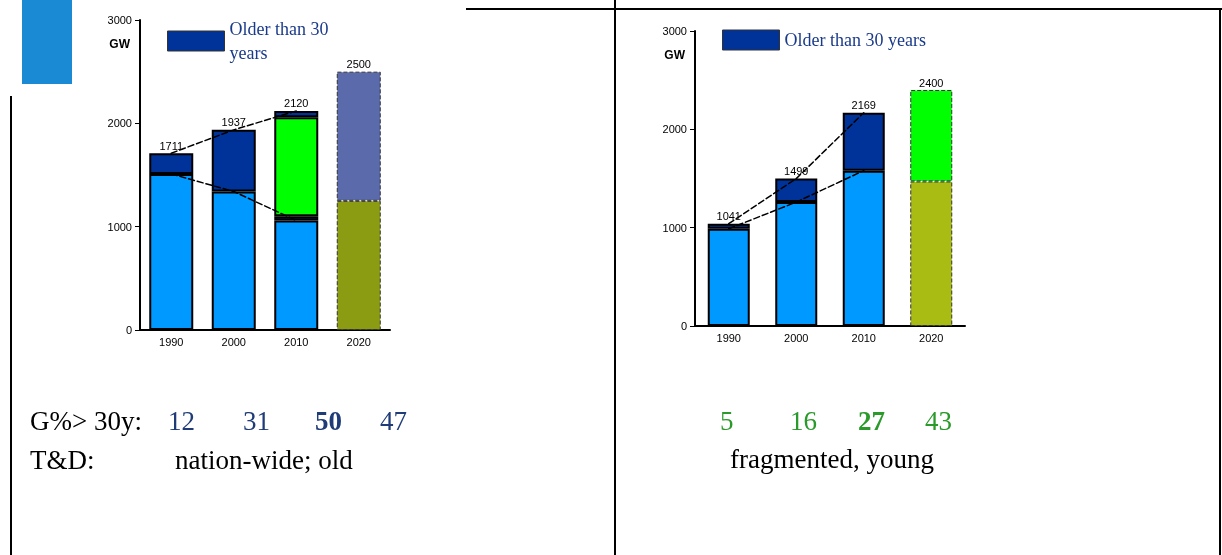 The width and height of the screenshot is (1222, 555). What do you see at coordinates (62, 460) in the screenshot?
I see `text: T&D:` at bounding box center [62, 460].